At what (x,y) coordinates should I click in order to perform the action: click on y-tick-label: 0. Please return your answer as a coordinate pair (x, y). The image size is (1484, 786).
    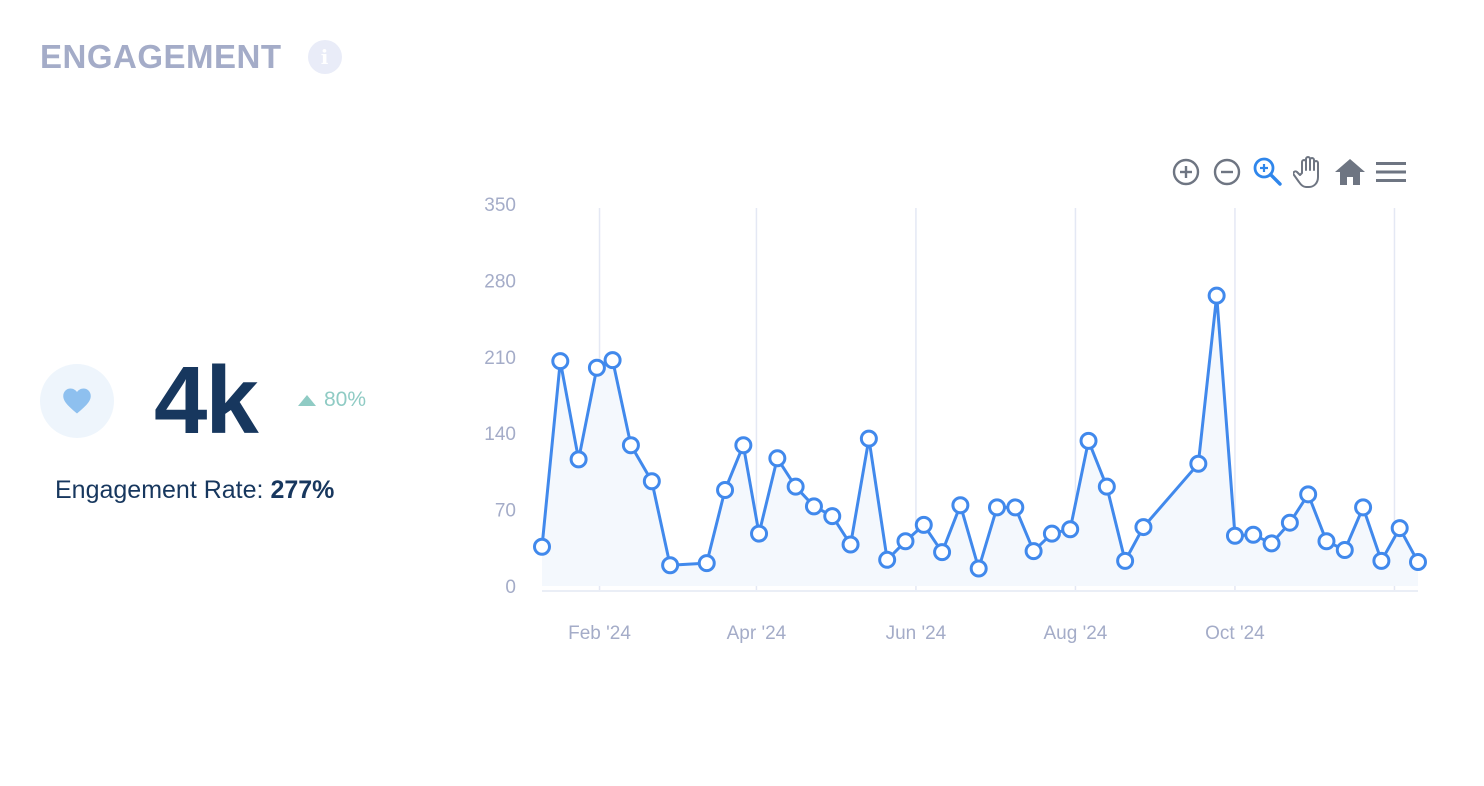
    Looking at the image, I should click on (510, 587).